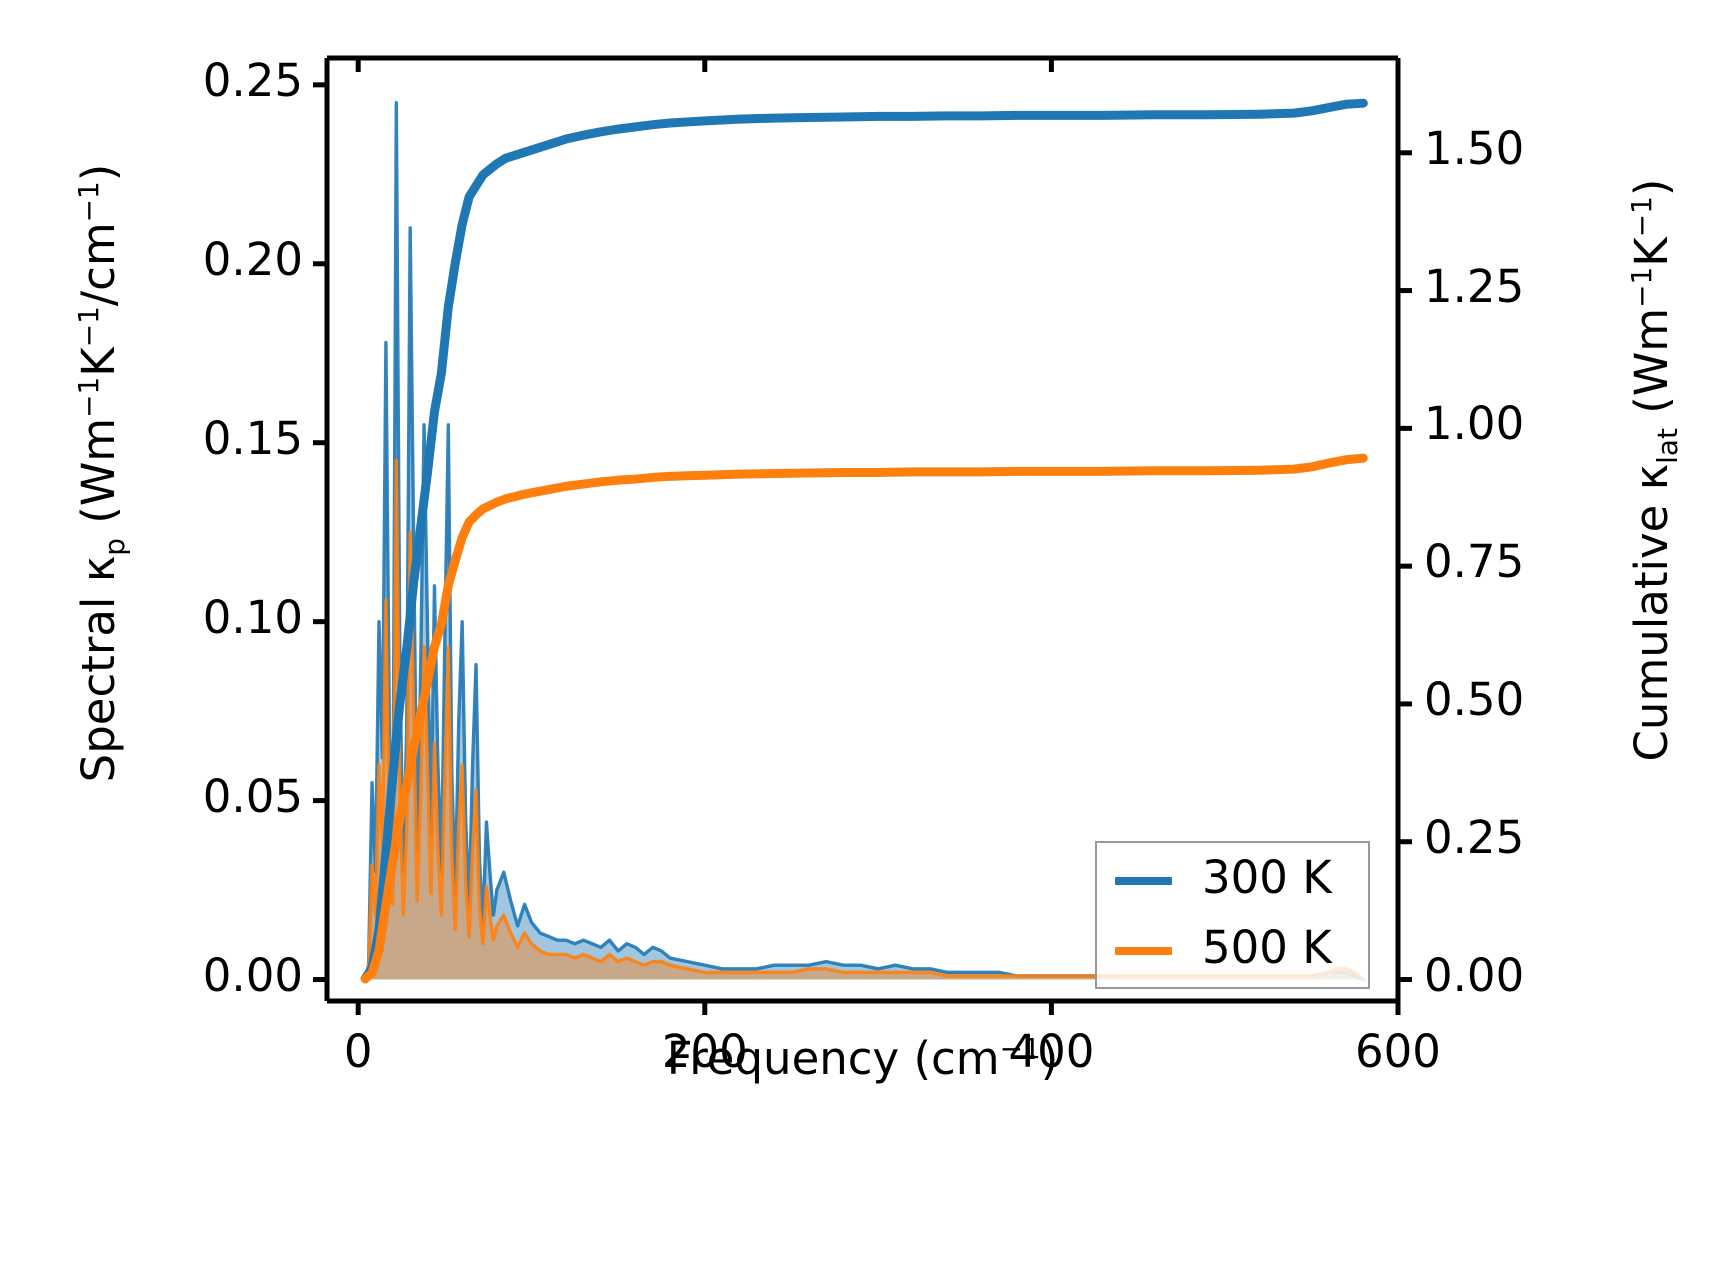 Image resolution: width=1716 pixels, height=1264 pixels. What do you see at coordinates (1474, 562) in the screenshot?
I see `y-right-tick-label-3: 0.75` at bounding box center [1474, 562].